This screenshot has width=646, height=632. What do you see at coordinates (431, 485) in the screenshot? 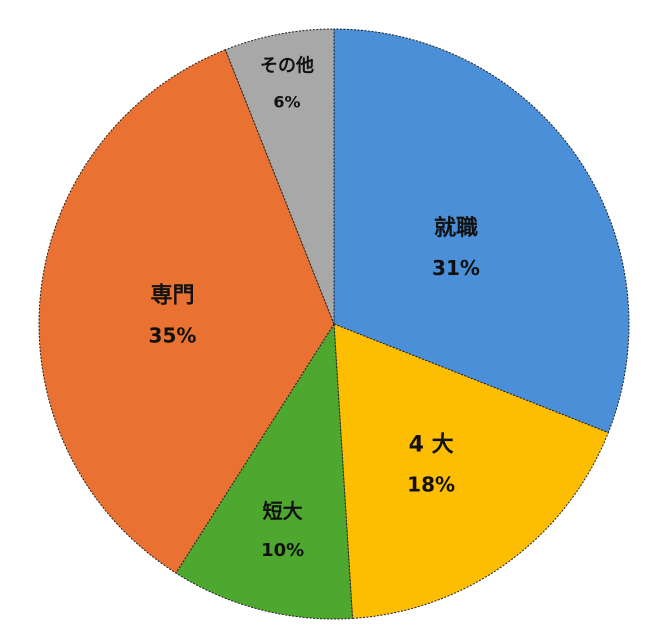
I see `slice-value-label: 18%` at bounding box center [431, 485].